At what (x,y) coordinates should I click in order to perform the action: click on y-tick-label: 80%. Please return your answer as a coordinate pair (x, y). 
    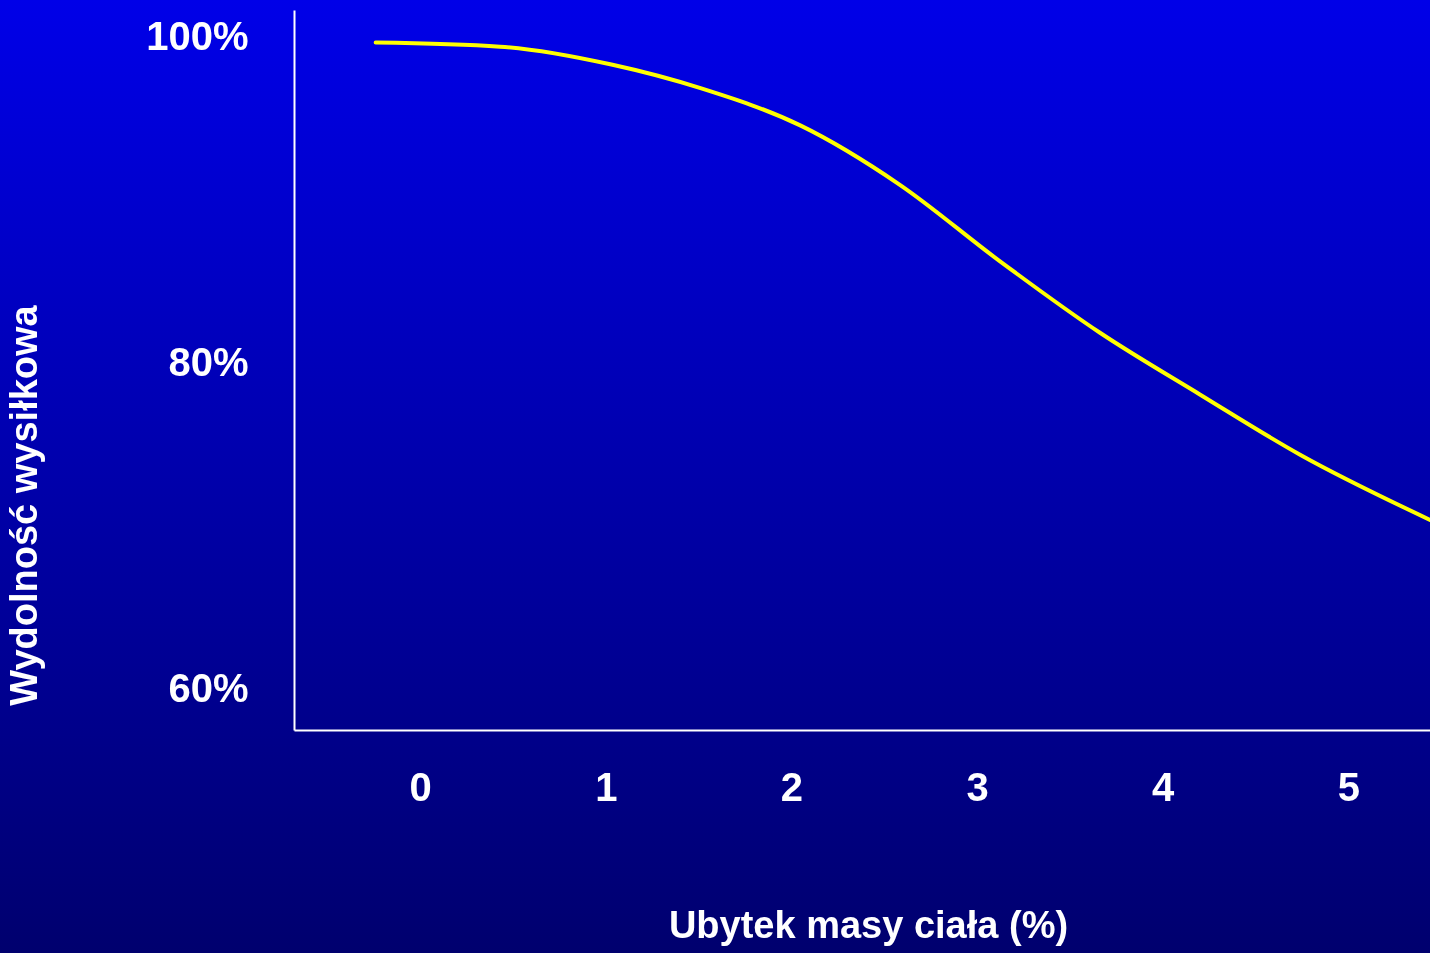
    Looking at the image, I should click on (208, 361).